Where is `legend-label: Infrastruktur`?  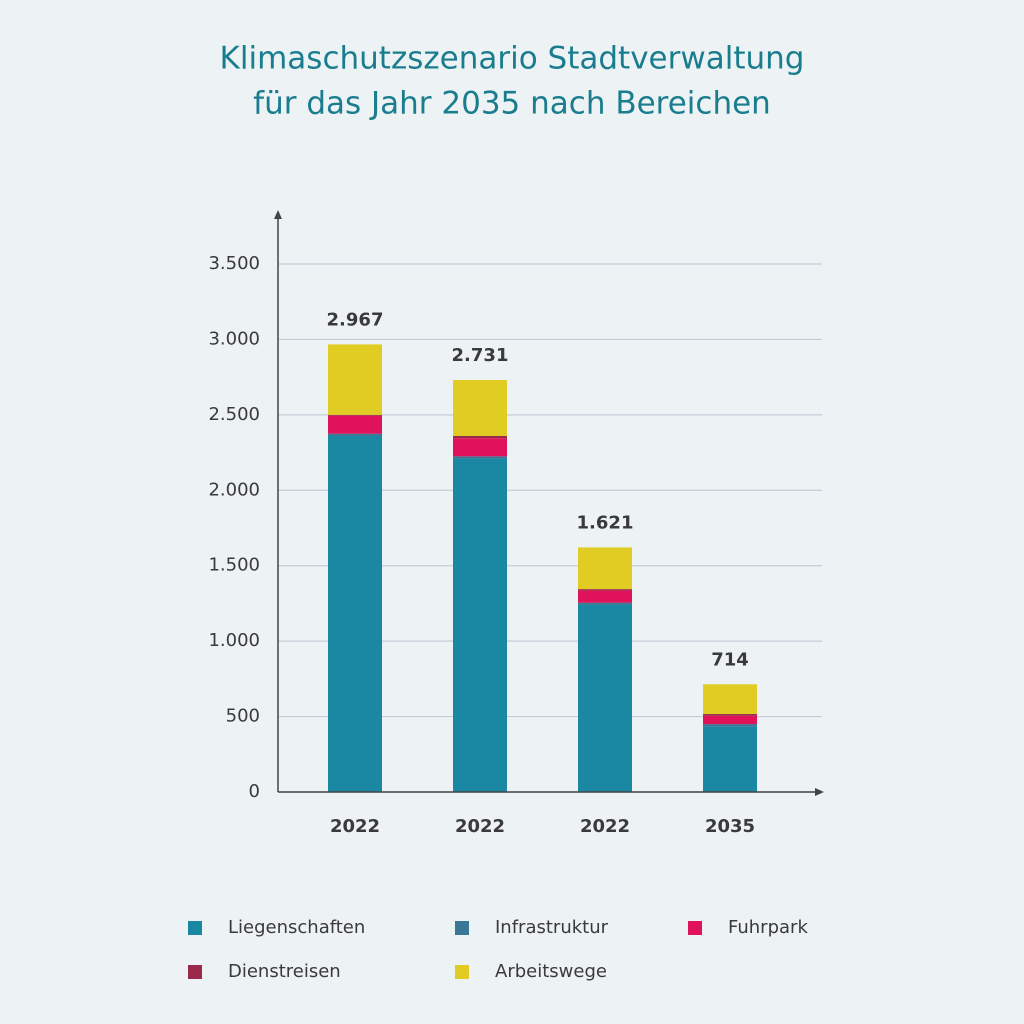
legend-label: Infrastruktur is located at coordinates (552, 927).